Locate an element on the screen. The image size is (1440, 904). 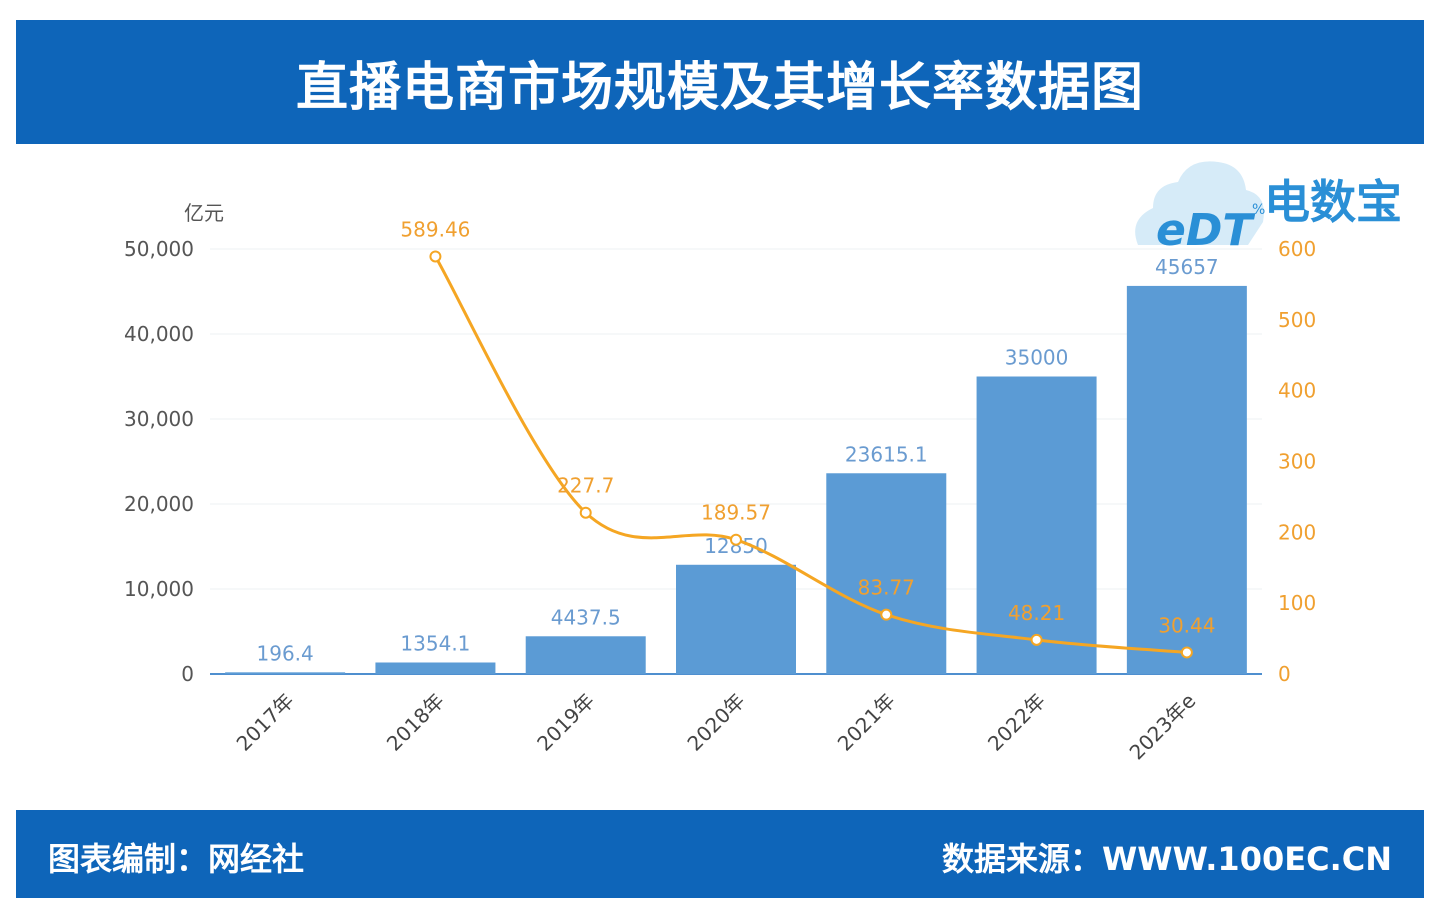
footer-banner: 图表编制：网经社 数据来源：WWW.100EC.CN is located at coordinates (720, 854).